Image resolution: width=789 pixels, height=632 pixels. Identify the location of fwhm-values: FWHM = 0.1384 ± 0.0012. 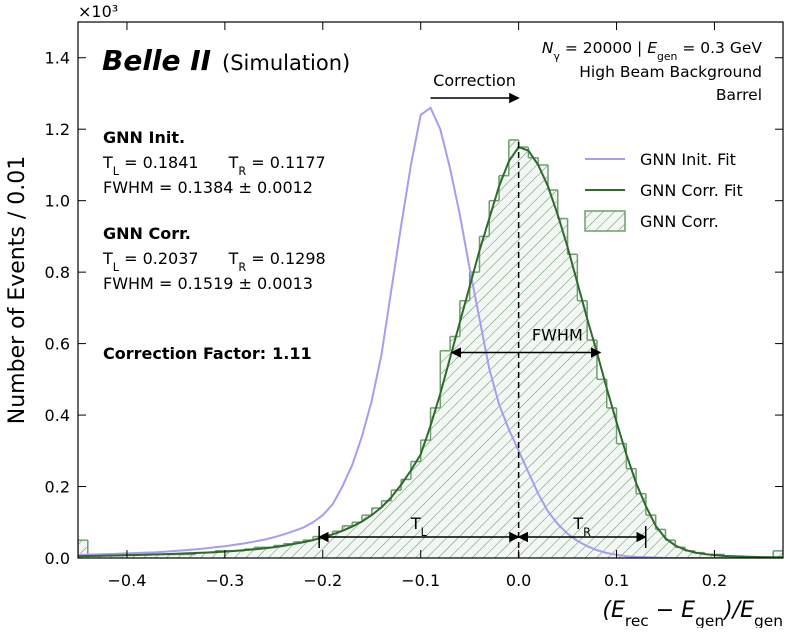
(208, 187).